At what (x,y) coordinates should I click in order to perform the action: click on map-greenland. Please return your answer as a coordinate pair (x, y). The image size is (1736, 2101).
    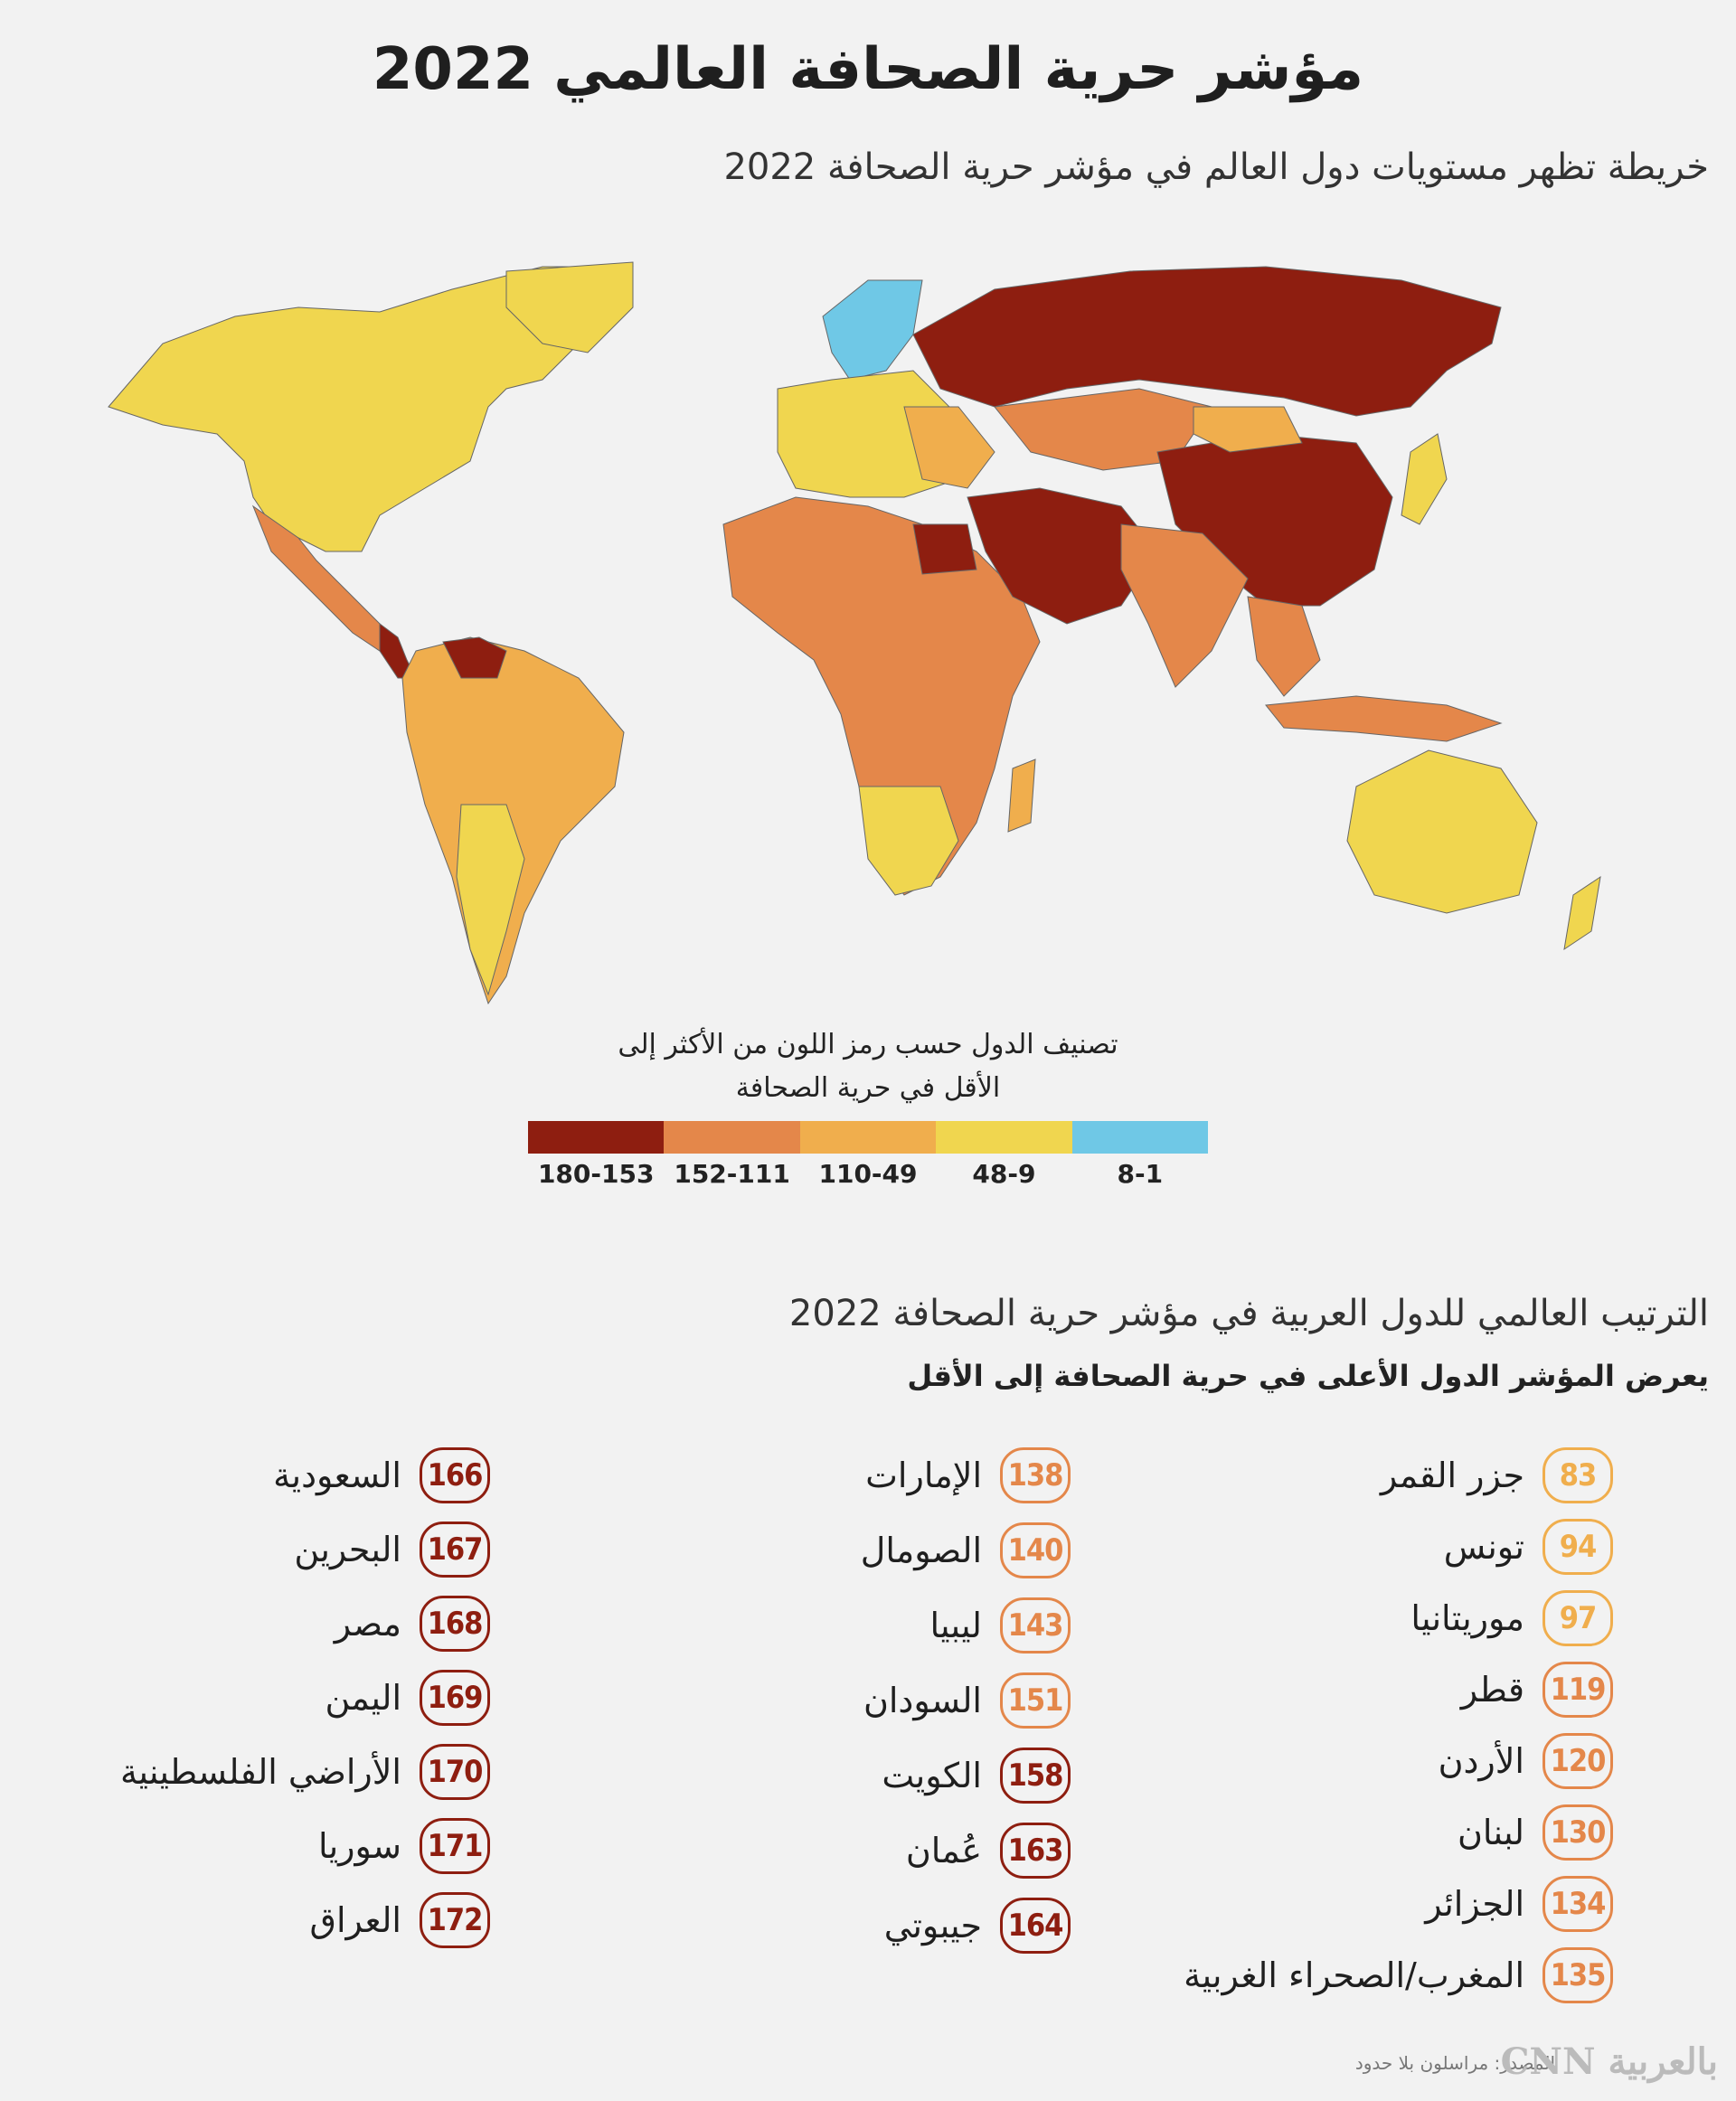
    Looking at the image, I should click on (570, 307).